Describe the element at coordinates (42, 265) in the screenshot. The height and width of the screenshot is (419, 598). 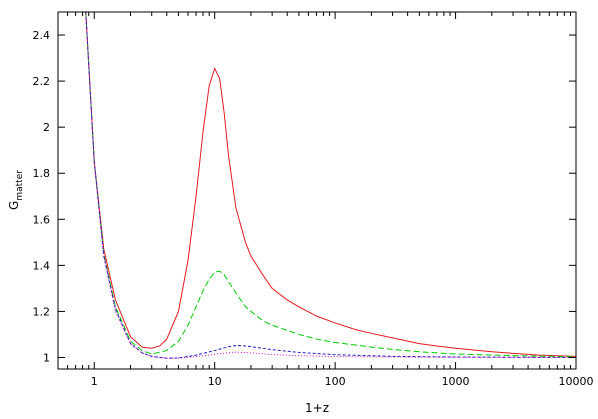
I see `y-tick-label: 1.4` at that location.